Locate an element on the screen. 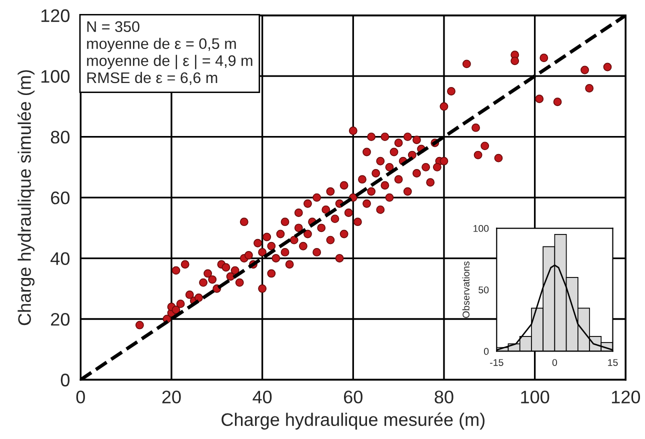 This screenshot has height=439, width=645. annotation: moyenne de | ε | = 4,9 m is located at coordinates (169, 62).